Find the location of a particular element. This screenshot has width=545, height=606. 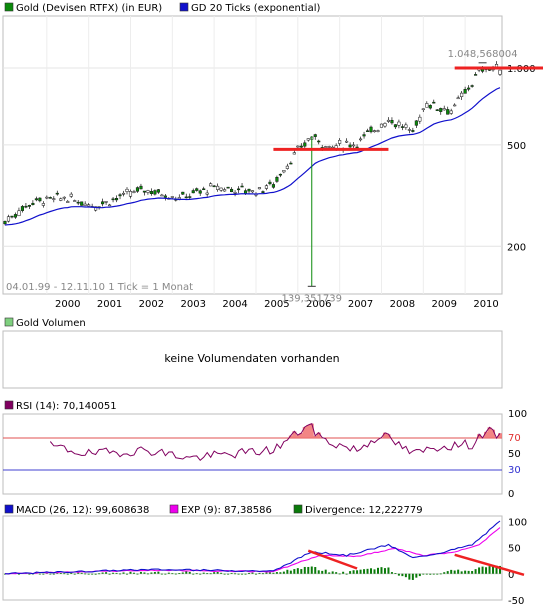

price-y-ticks: 1.000500200 is located at coordinates (521, 158).